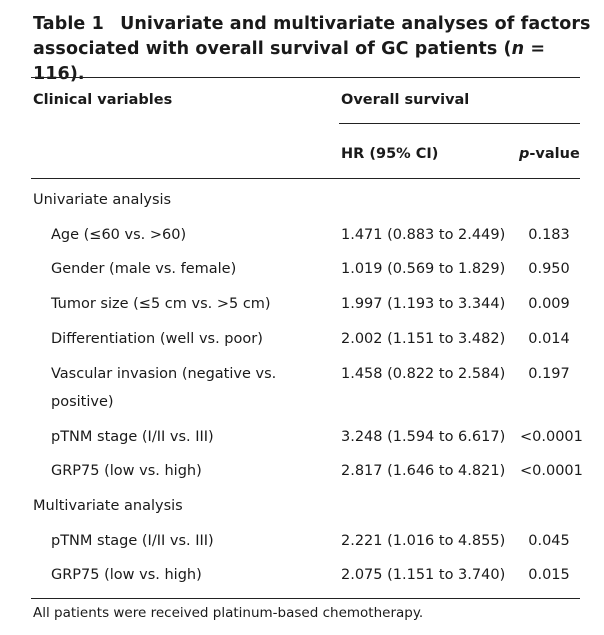 This screenshot has height=635, width=604. What do you see at coordinates (423, 541) in the screenshot?
I see `hr-value: 2.221 (1.016 to 4.855)` at bounding box center [423, 541].